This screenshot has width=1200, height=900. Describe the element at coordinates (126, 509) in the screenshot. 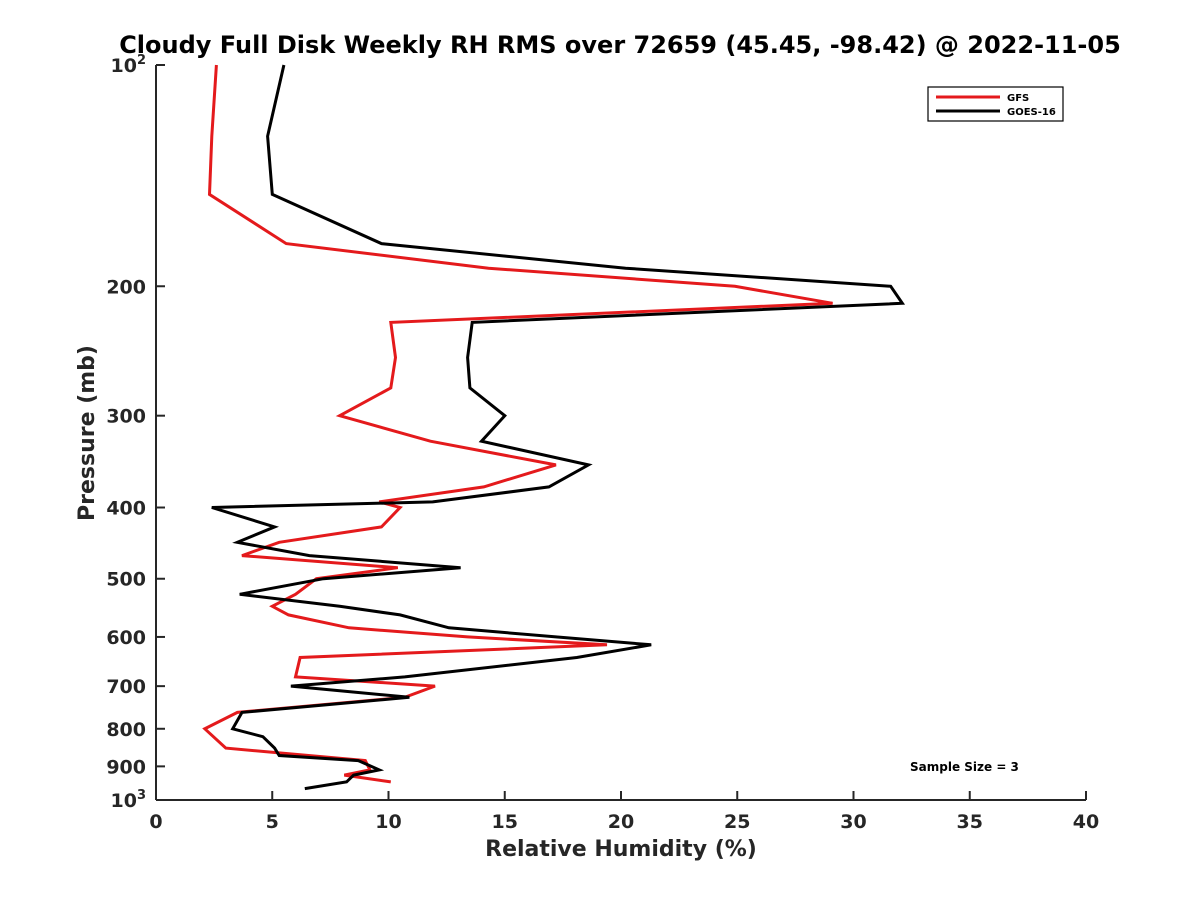

I see `y-tick-label: 400` at that location.